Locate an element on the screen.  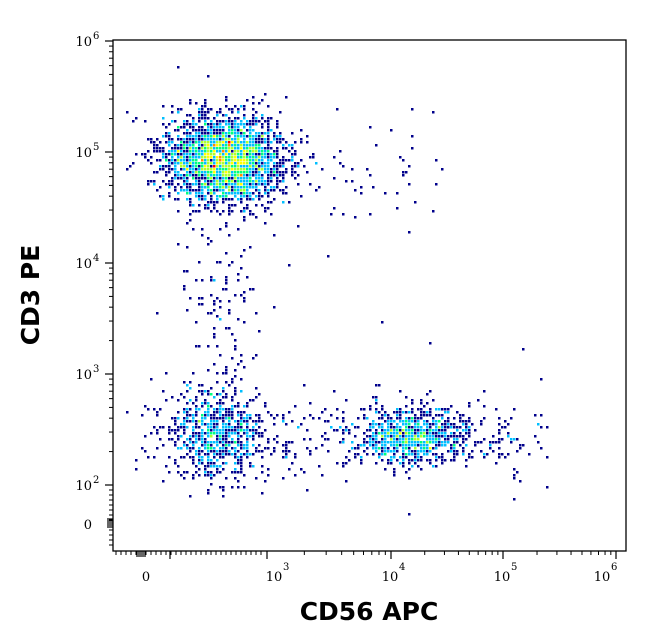
y-axis-title: CD3 PE is located at coordinates (30, 295).